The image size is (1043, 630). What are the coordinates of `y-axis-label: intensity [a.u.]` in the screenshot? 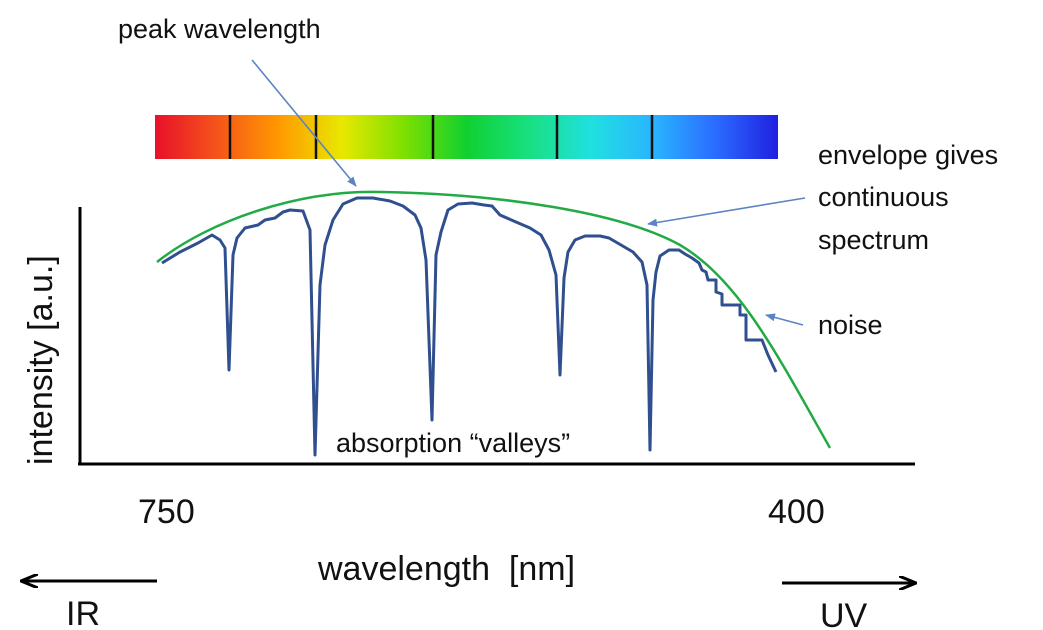 It's located at (41, 360).